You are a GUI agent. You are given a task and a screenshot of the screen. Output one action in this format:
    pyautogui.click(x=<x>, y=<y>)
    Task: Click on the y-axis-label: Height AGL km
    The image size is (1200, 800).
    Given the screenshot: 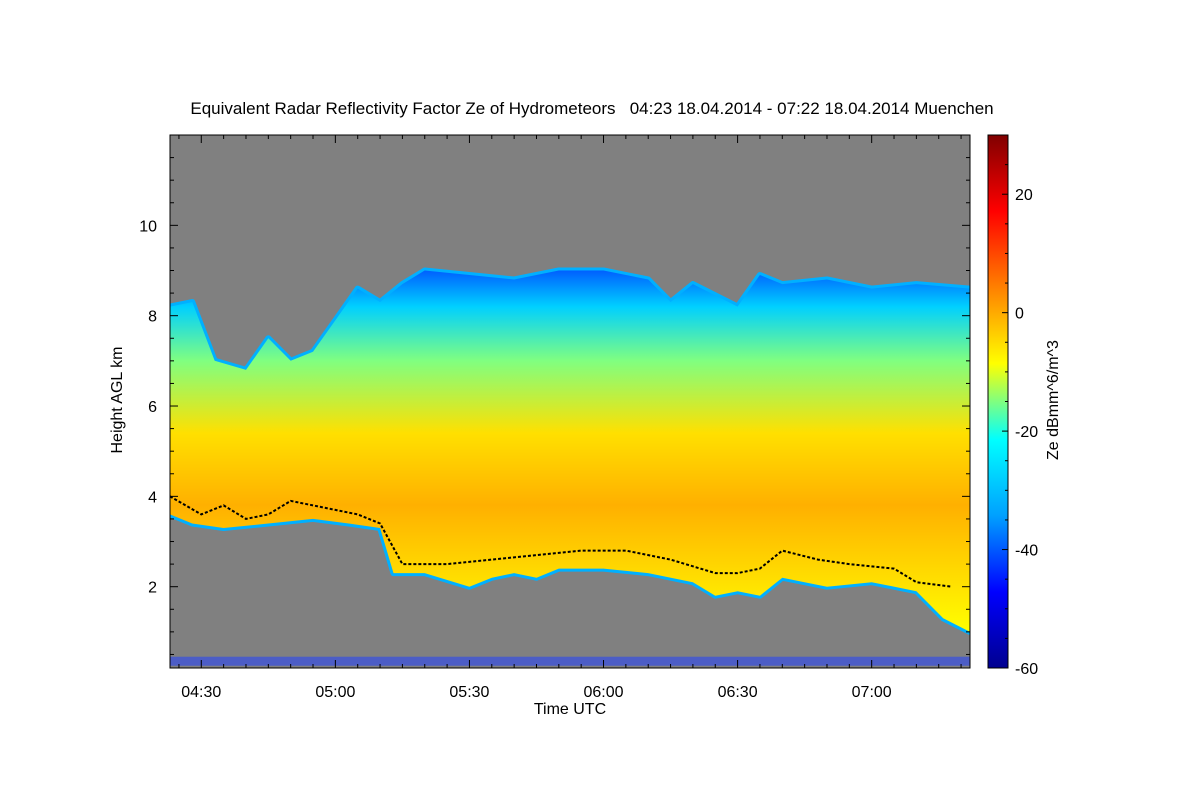 What is the action you would take?
    pyautogui.click(x=117, y=399)
    